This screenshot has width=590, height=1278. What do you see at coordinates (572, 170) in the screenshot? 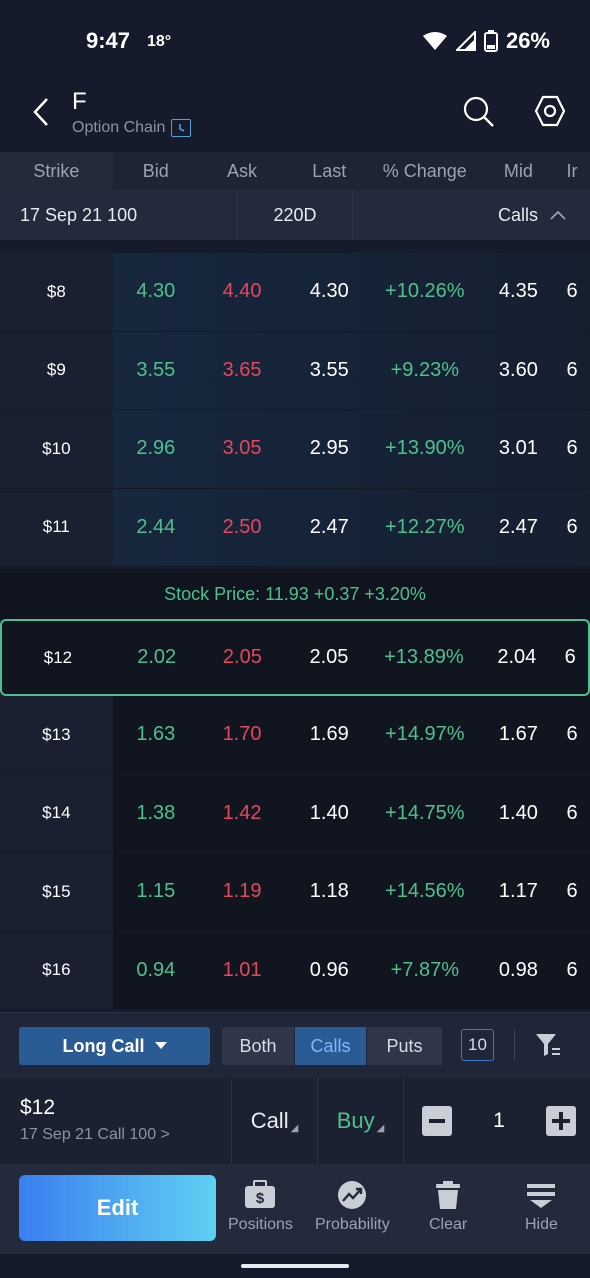
I see `col-iv: Ir` at bounding box center [572, 170].